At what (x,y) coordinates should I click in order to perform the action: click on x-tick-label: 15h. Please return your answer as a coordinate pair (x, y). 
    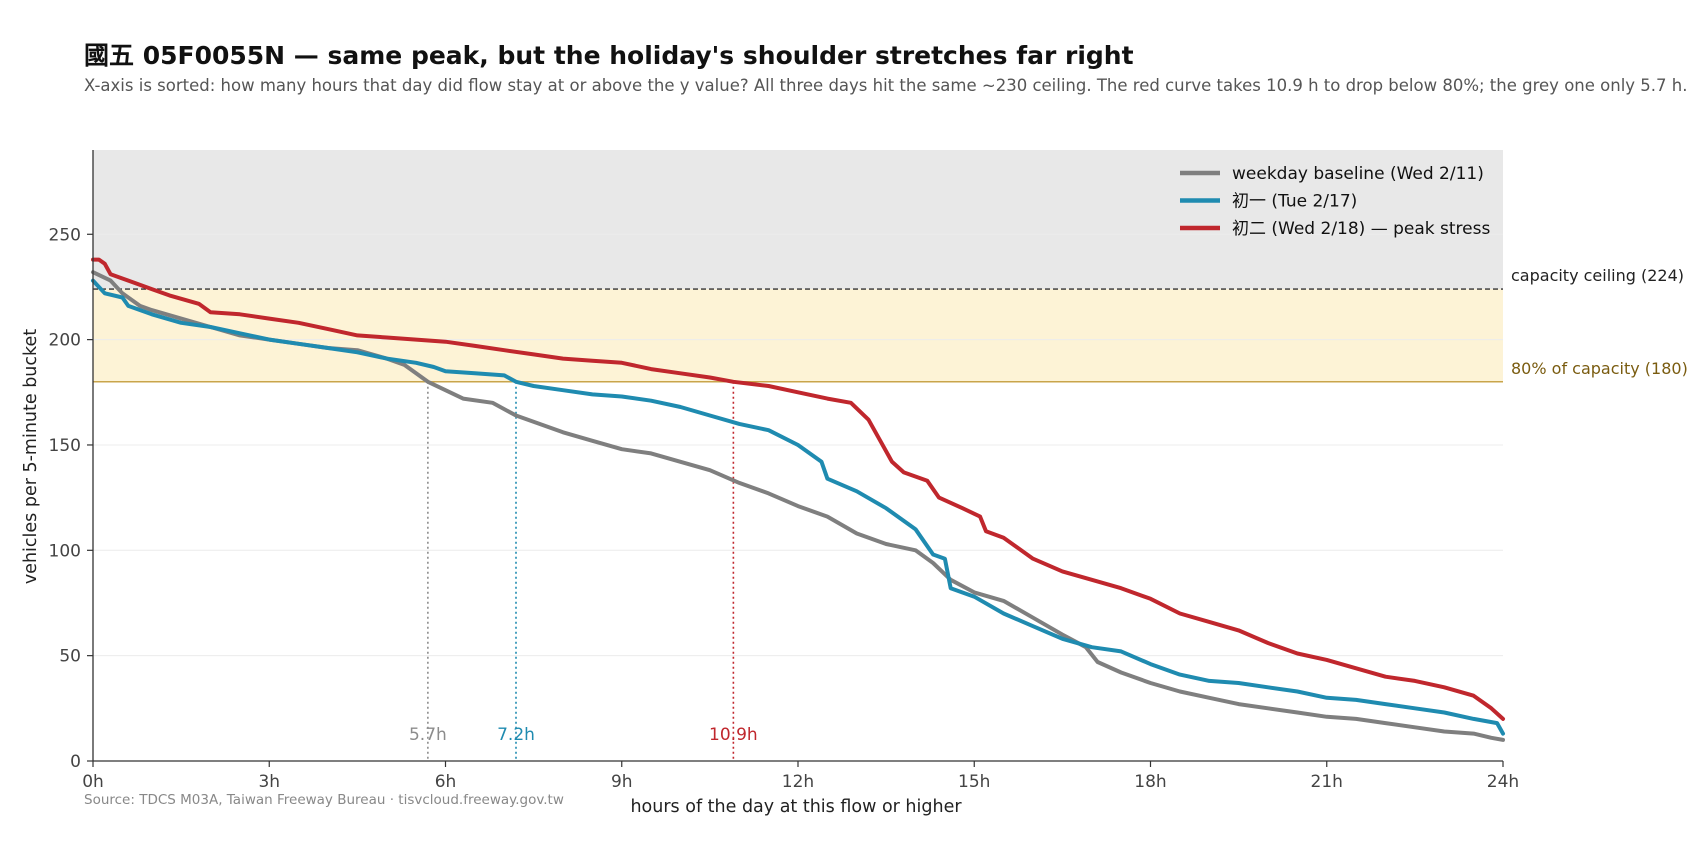
    Looking at the image, I should click on (974, 782).